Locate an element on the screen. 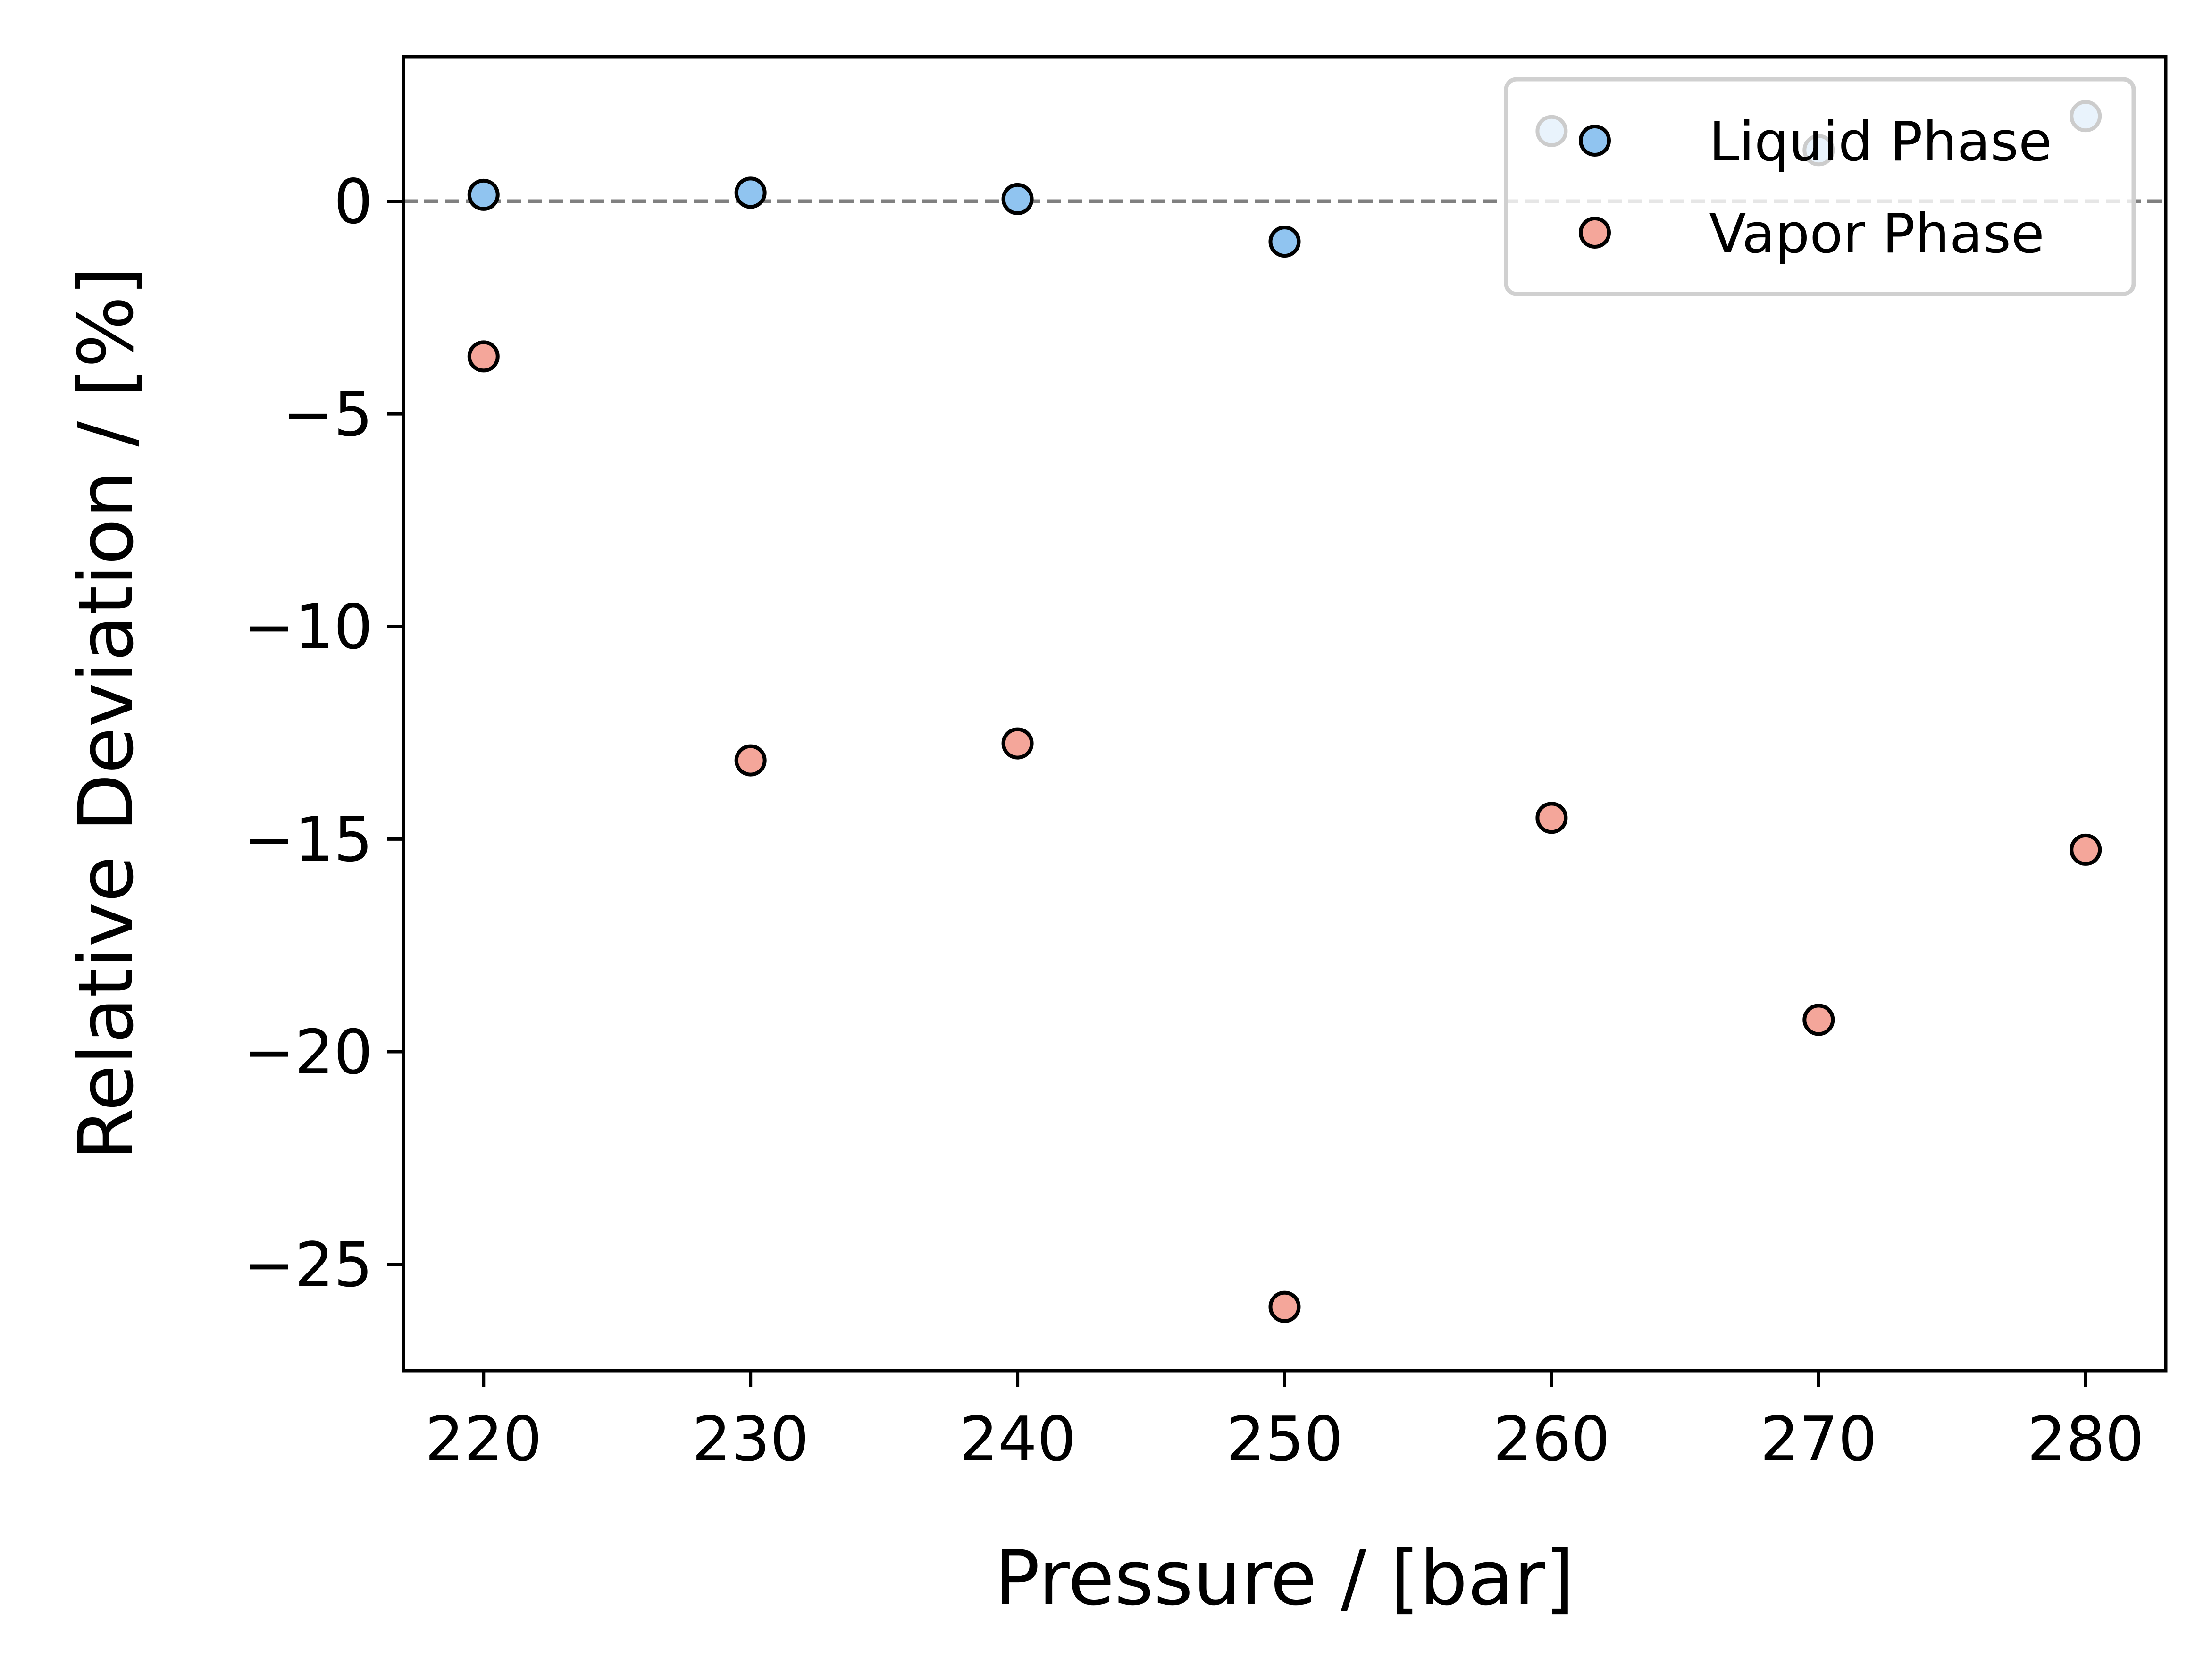 The height and width of the screenshot is (1675, 2212). y-tick-label: −10 is located at coordinates (308, 627).